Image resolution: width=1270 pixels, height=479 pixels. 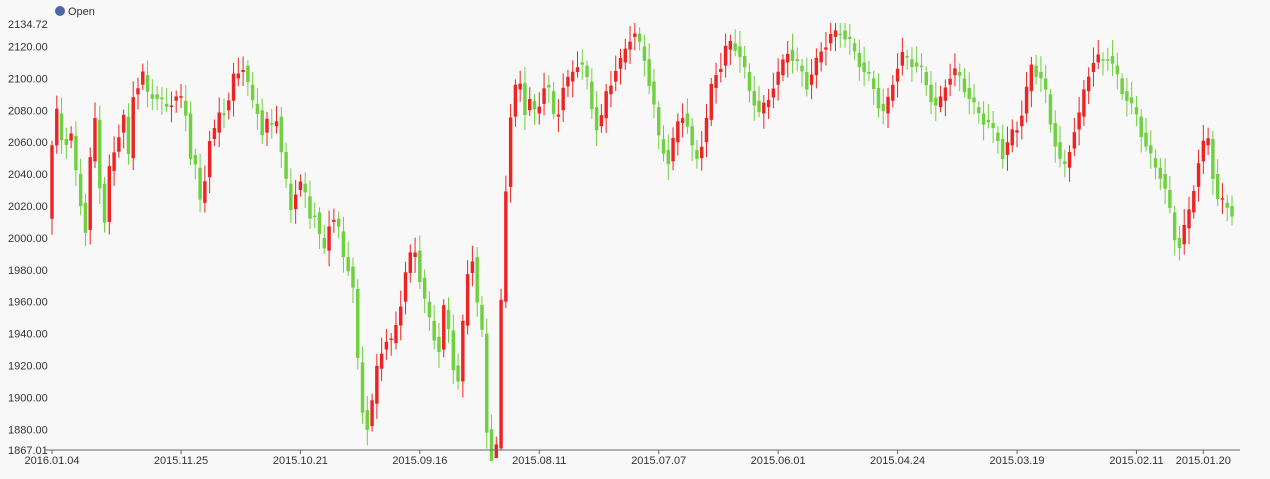 What do you see at coordinates (28, 79) in the screenshot?
I see `y-tick-label: 2100.00` at bounding box center [28, 79].